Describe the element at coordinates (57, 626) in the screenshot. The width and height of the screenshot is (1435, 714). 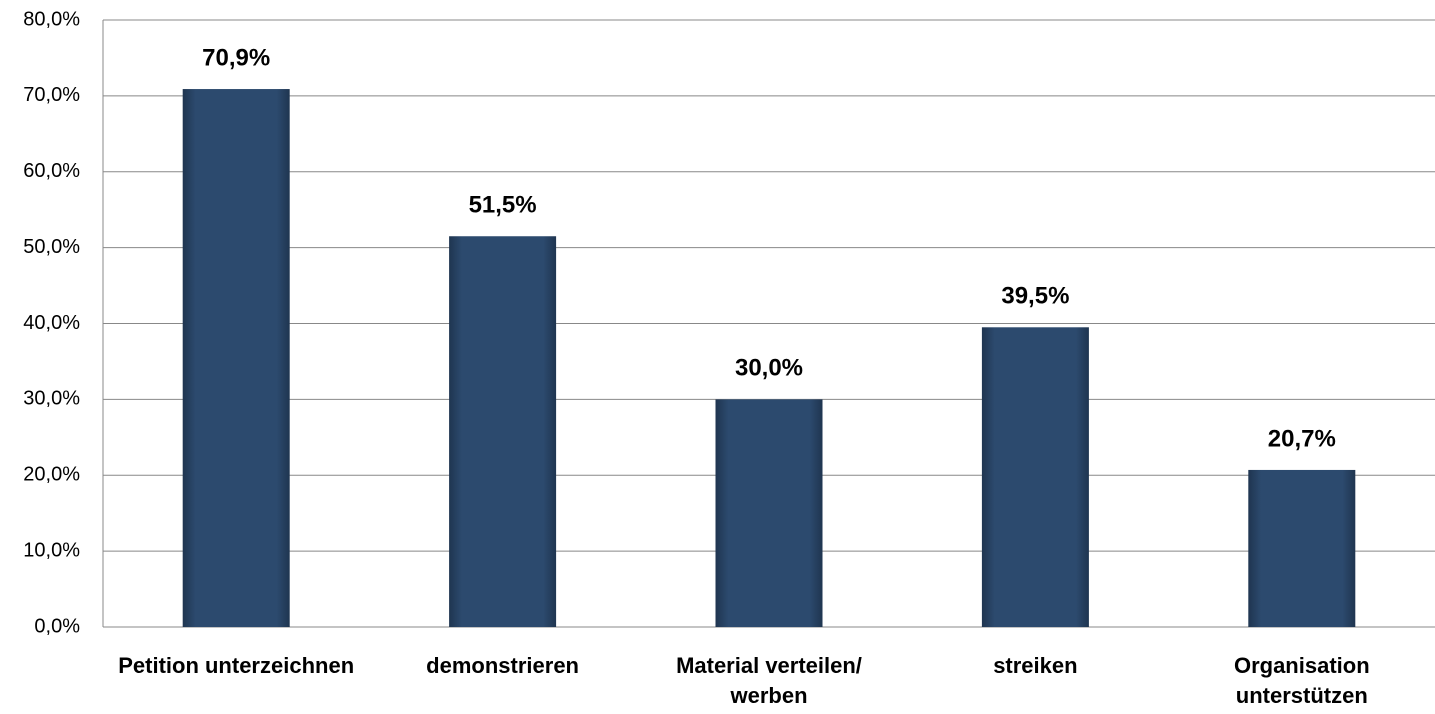
I see `y-tick-label: 0,0%` at that location.